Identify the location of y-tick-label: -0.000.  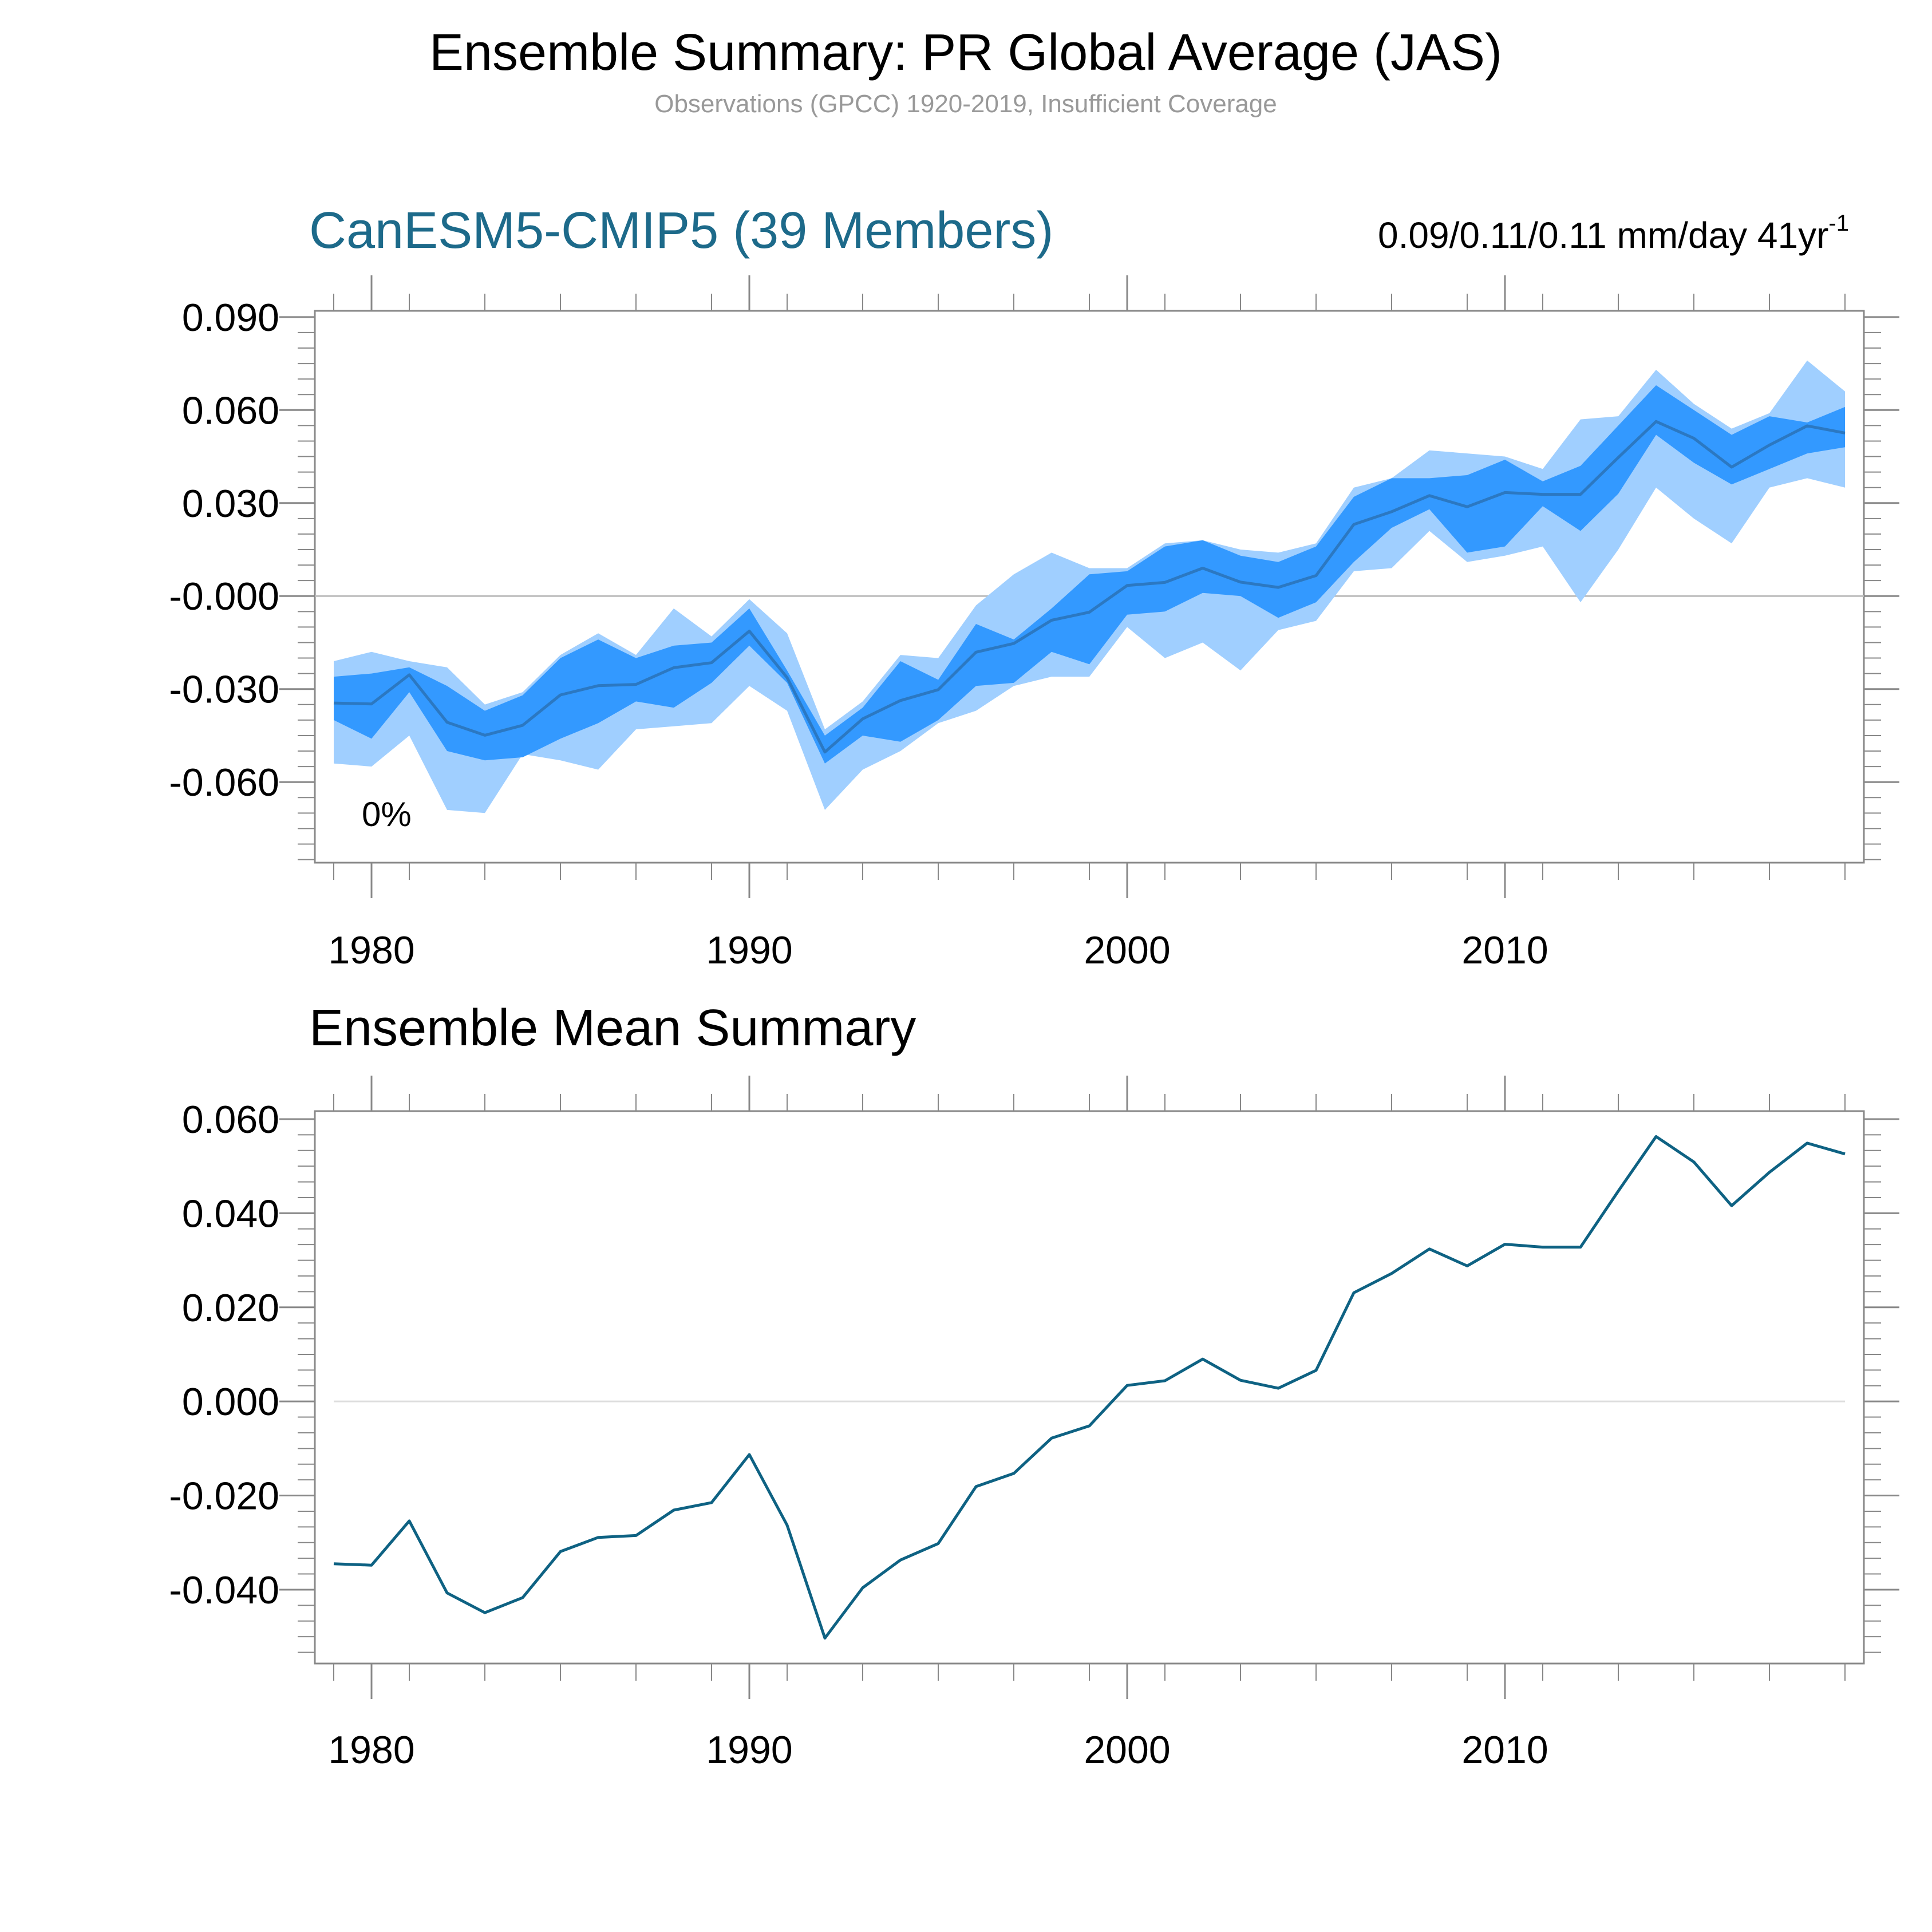
(224, 596).